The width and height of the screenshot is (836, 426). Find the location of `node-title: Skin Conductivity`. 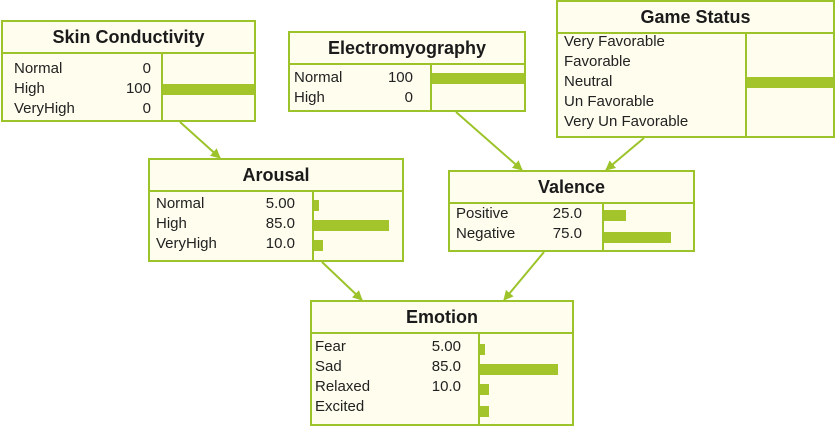

node-title: Skin Conductivity is located at coordinates (128, 38).